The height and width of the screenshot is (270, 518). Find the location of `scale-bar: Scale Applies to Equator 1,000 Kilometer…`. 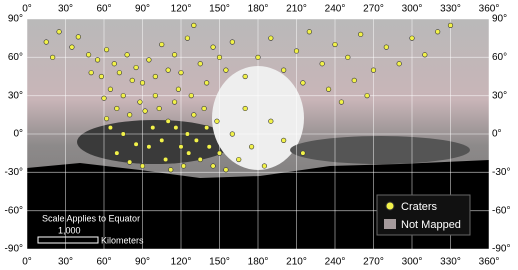

scale-bar: Scale Applies to Equator 1,000 Kilometer… is located at coordinates (90, 229).